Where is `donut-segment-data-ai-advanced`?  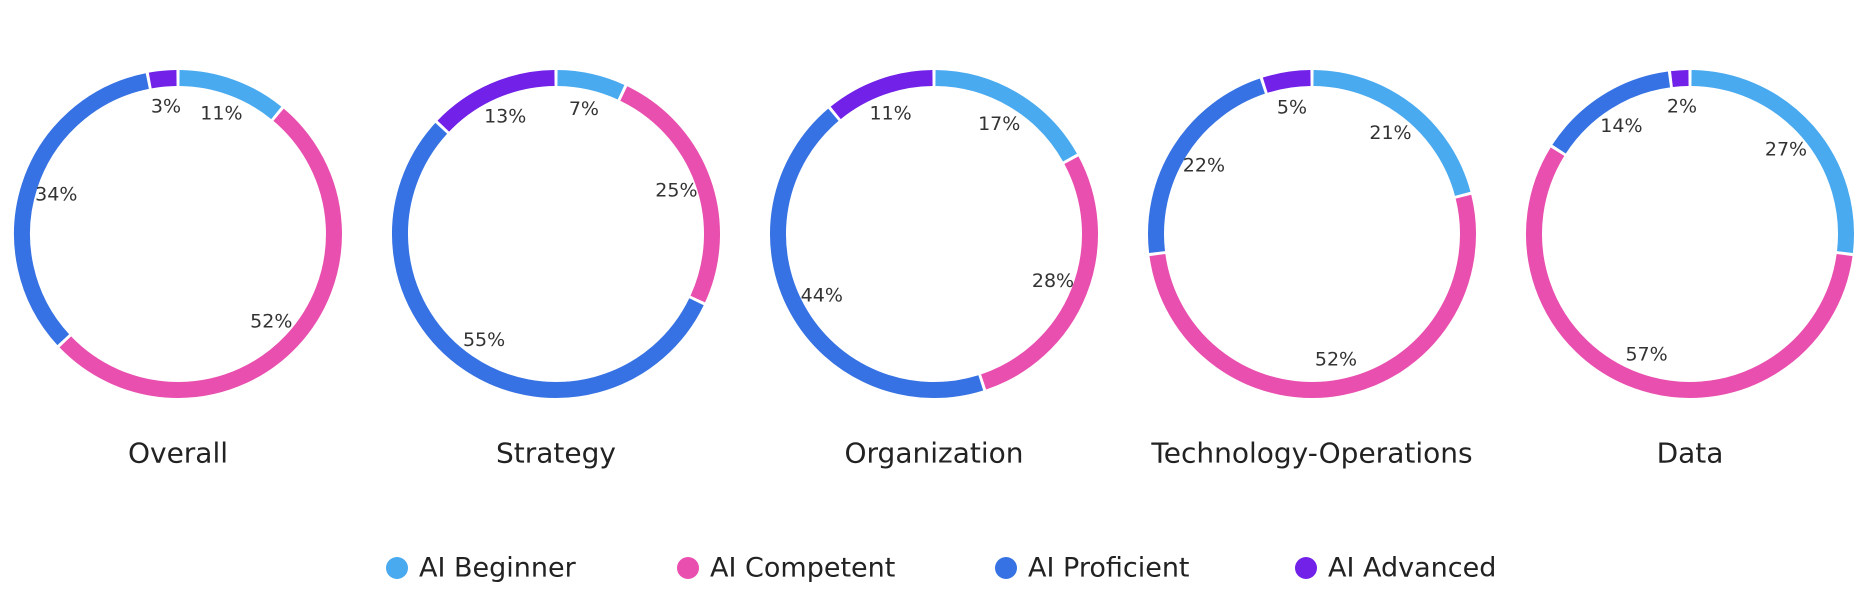 donut-segment-data-ai-advanced is located at coordinates (1680, 79).